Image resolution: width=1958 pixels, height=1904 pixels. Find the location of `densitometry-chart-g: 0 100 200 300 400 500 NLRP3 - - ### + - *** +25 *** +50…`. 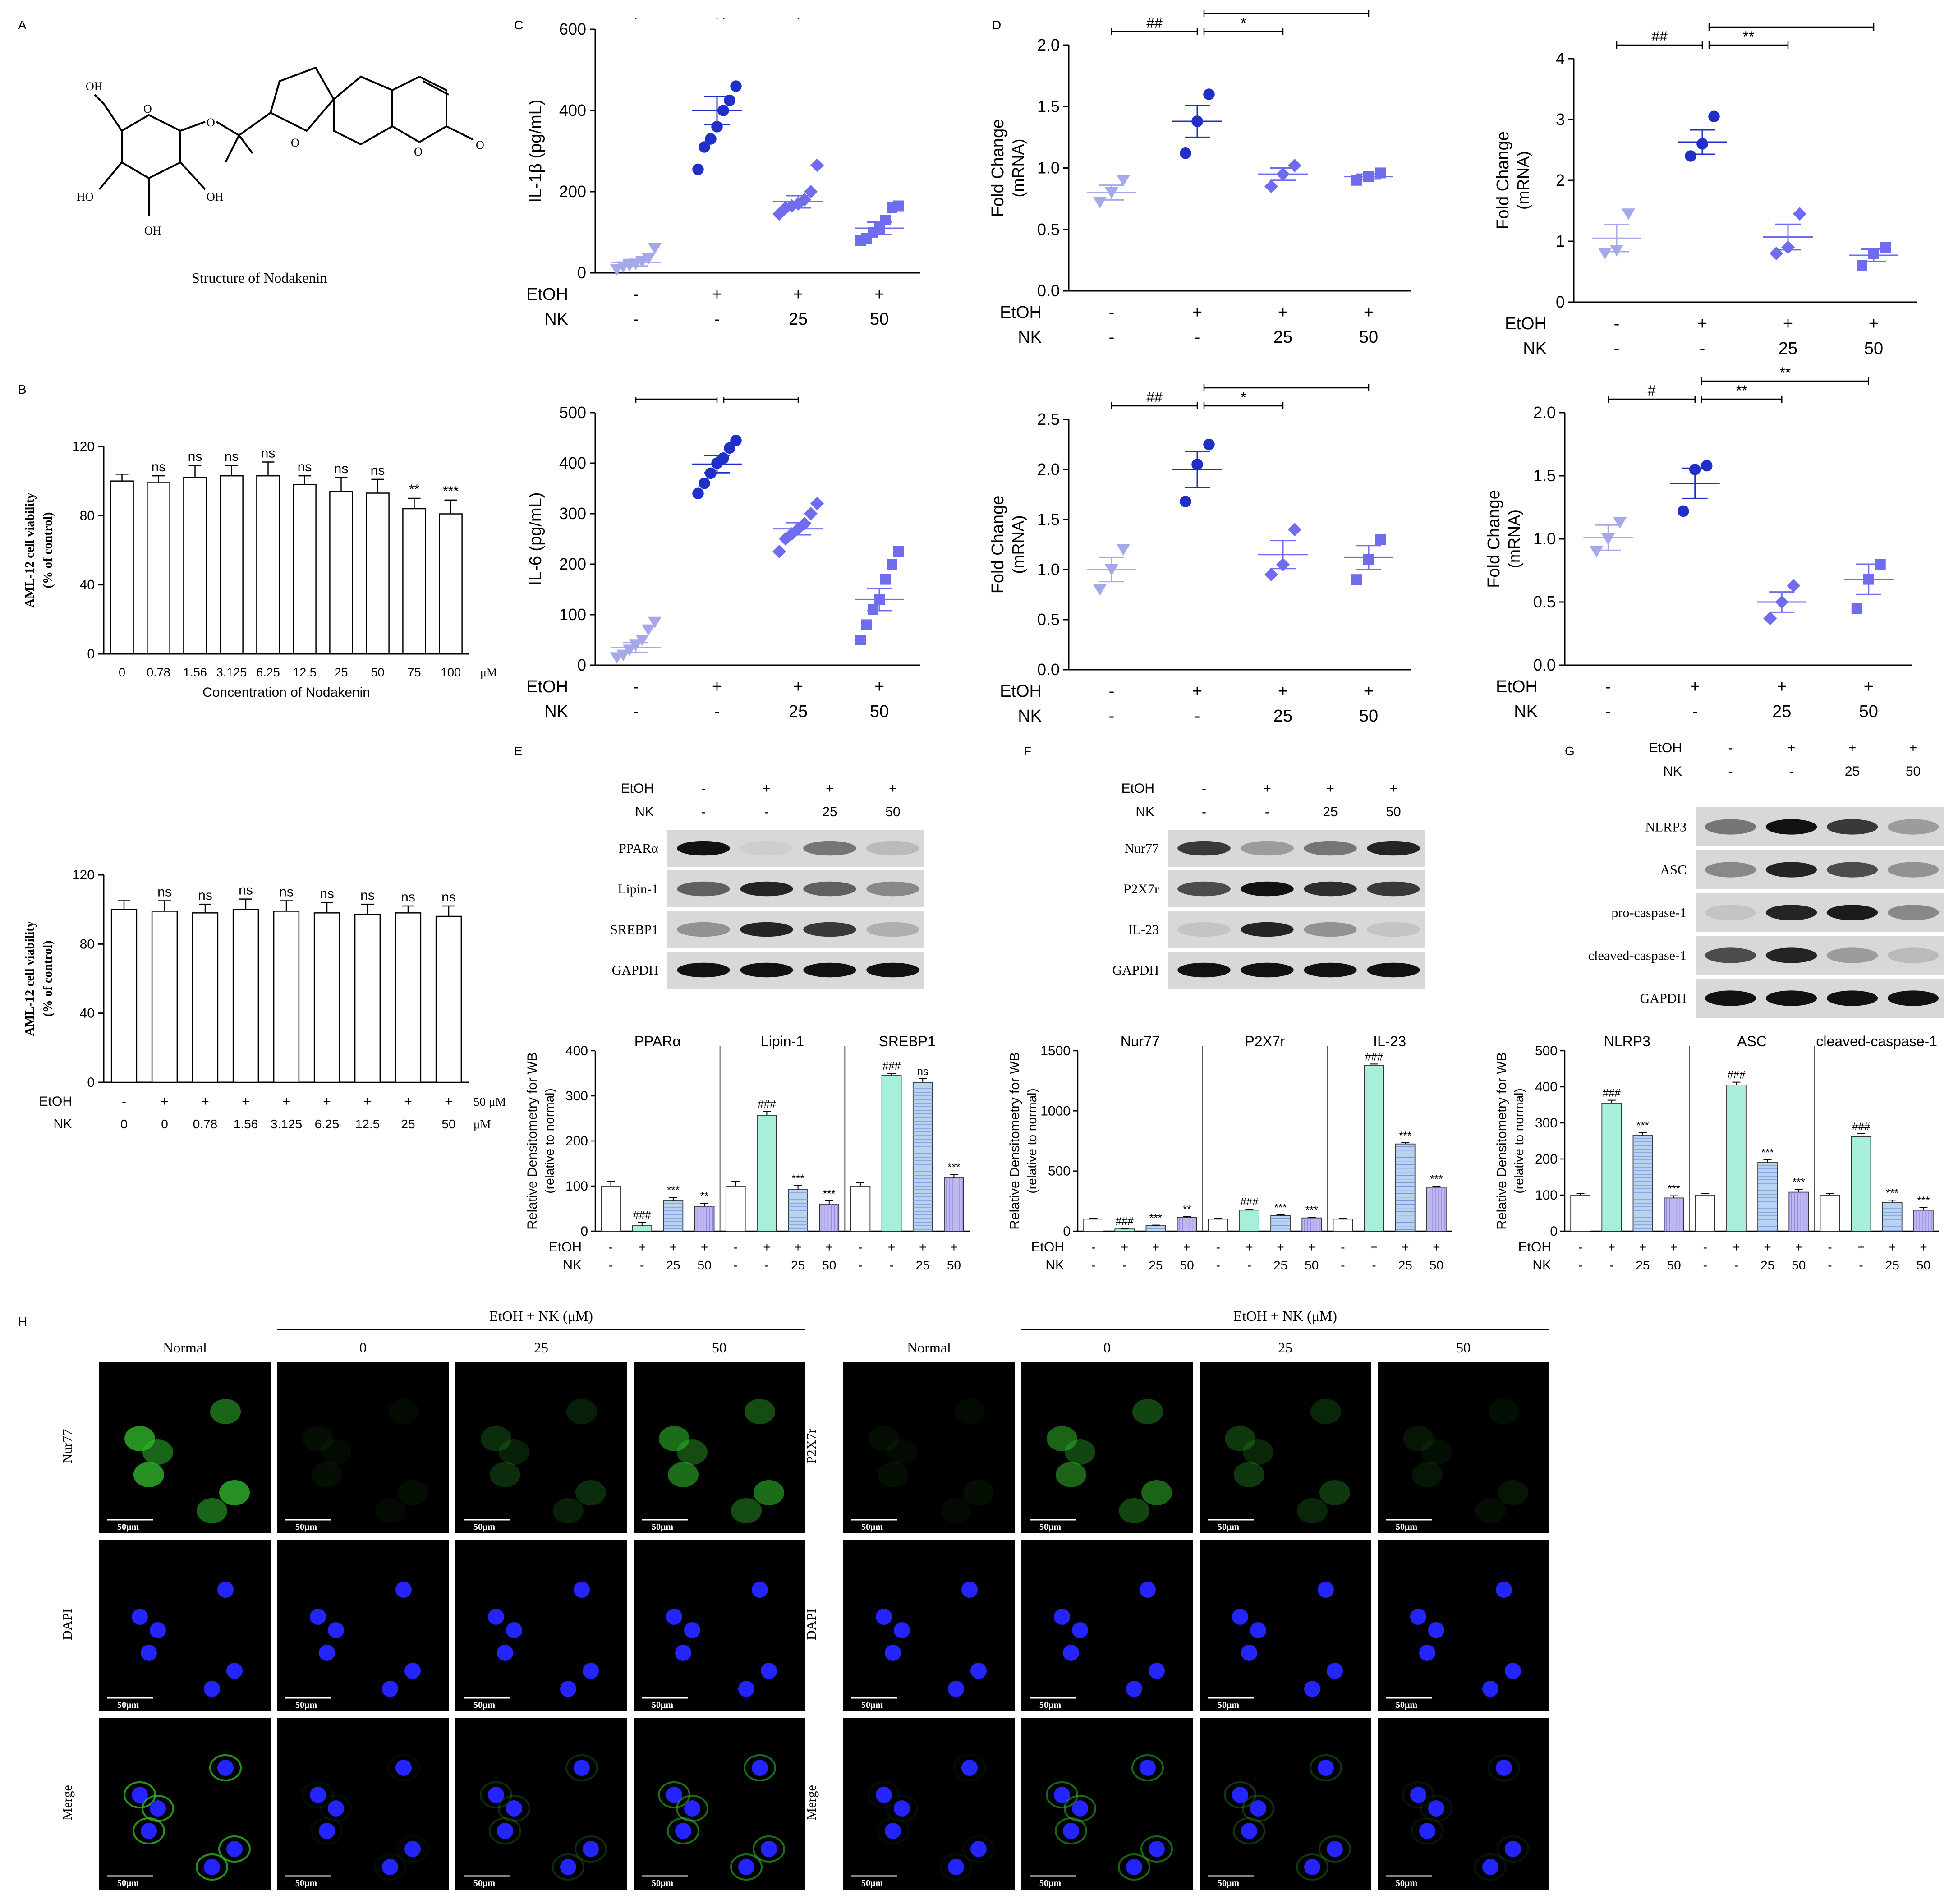

densitometry-chart-g: 0 100 200 300 400 500 NLRP3 - - ### + - *** +25 *** +50… is located at coordinates (1720, 1168).